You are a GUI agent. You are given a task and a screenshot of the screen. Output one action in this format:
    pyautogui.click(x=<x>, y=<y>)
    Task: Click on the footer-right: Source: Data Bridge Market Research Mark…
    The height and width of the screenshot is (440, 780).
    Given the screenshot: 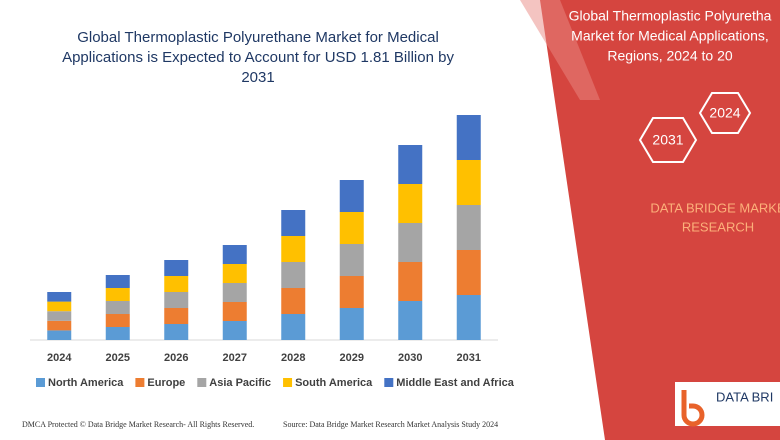 What is the action you would take?
    pyautogui.click(x=390, y=424)
    